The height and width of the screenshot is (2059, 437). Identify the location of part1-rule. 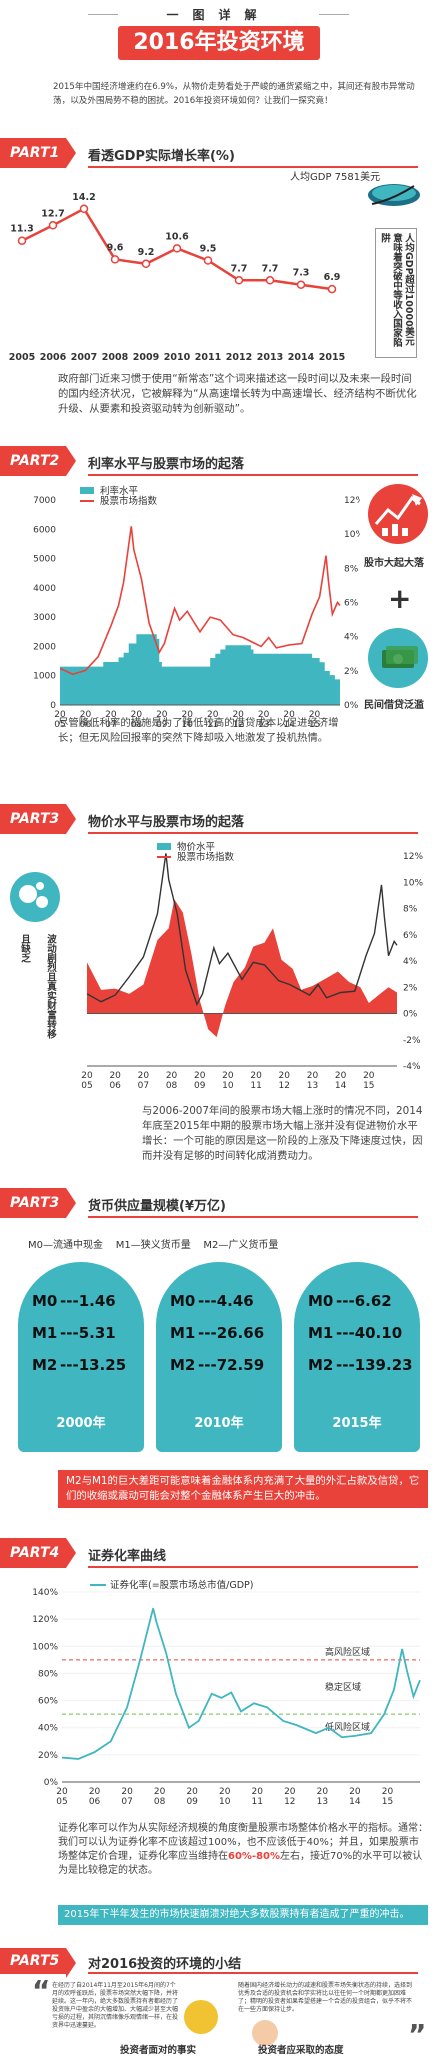
(253, 167).